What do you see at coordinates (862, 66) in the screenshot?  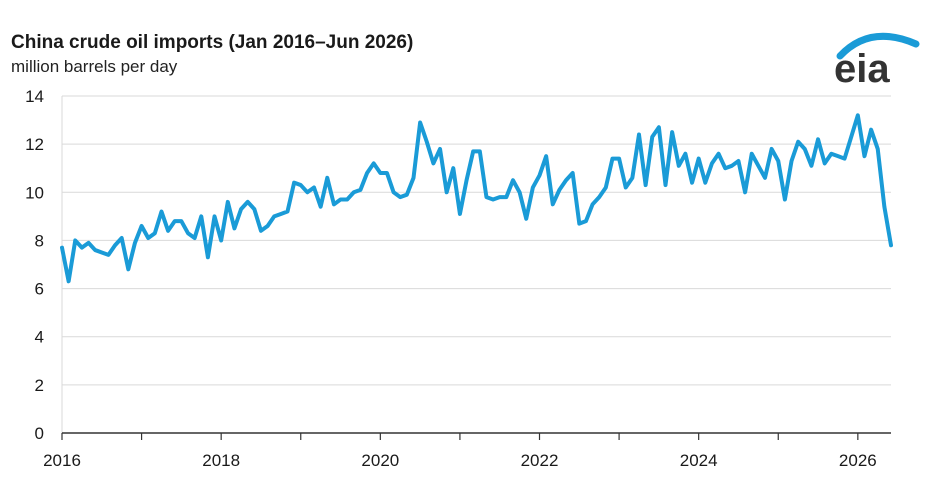 I see `eia-logo-text: eia` at bounding box center [862, 66].